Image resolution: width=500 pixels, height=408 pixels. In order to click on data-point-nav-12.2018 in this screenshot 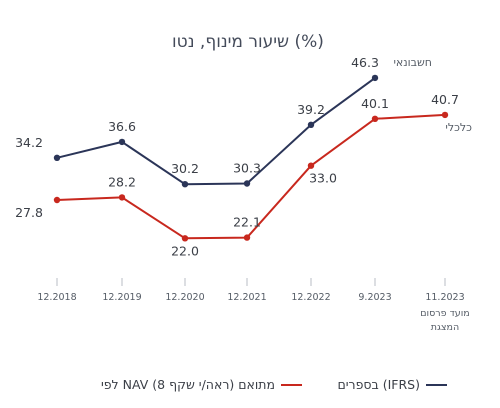, I will do `click(57, 200)`.